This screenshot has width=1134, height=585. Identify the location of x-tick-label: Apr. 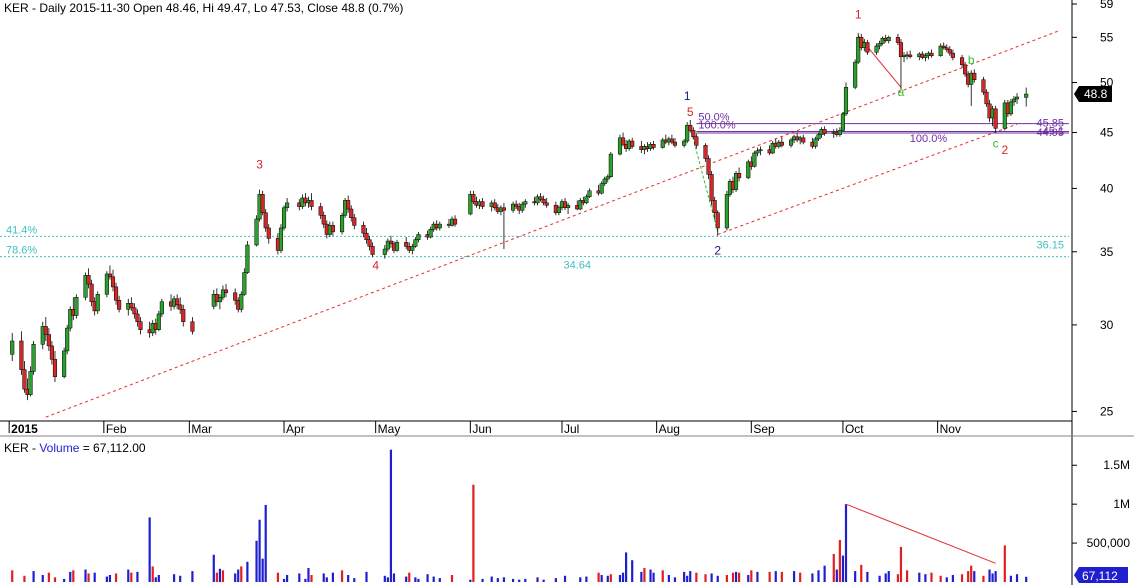
(295, 429).